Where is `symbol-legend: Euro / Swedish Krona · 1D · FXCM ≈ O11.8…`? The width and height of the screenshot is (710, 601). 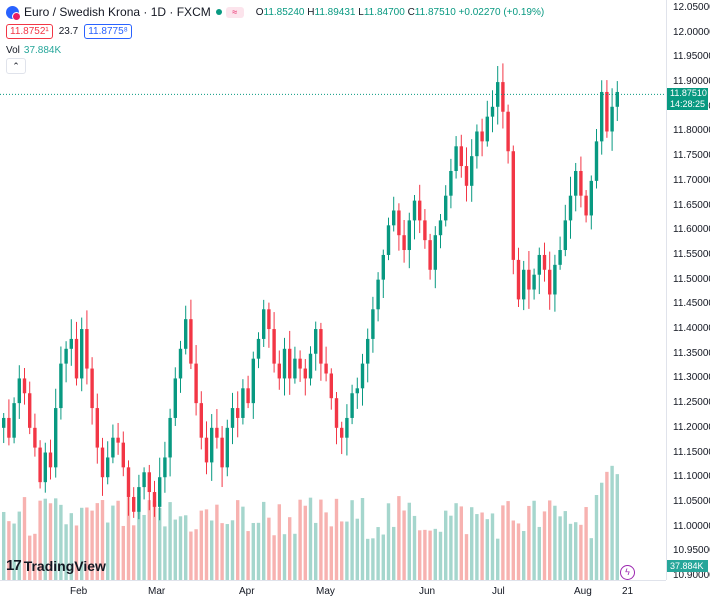 symbol-legend: Euro / Swedish Krona · 1D · FXCM ≈ O11.8… is located at coordinates (275, 13).